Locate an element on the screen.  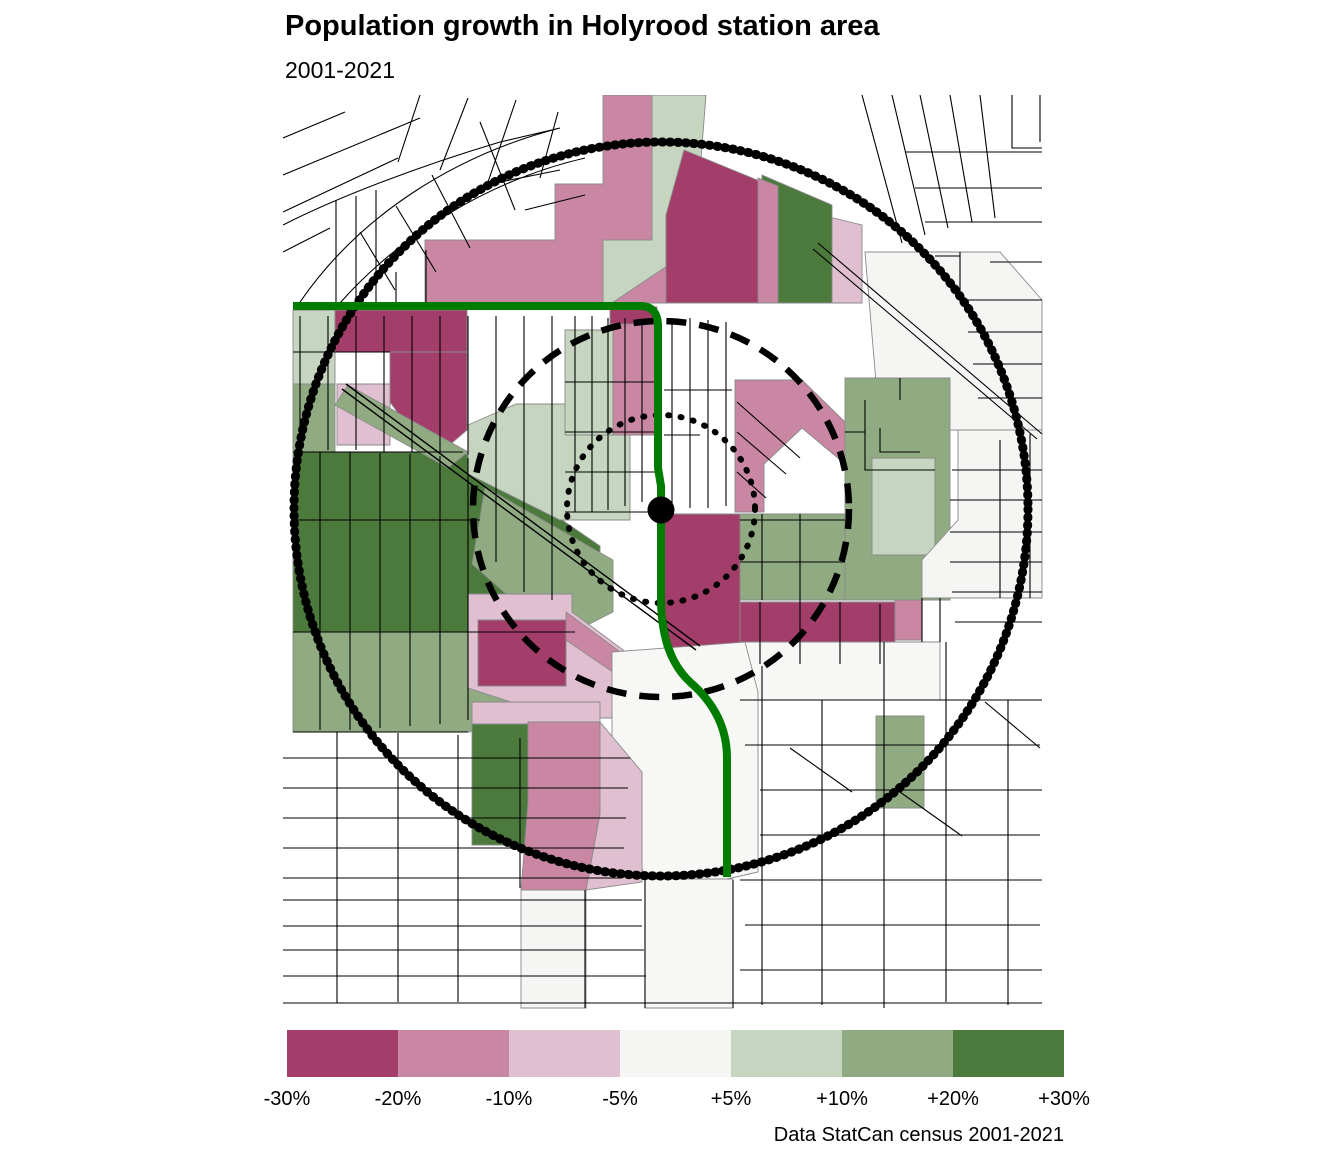
page-subtitle: 2001-2021 is located at coordinates (340, 70).